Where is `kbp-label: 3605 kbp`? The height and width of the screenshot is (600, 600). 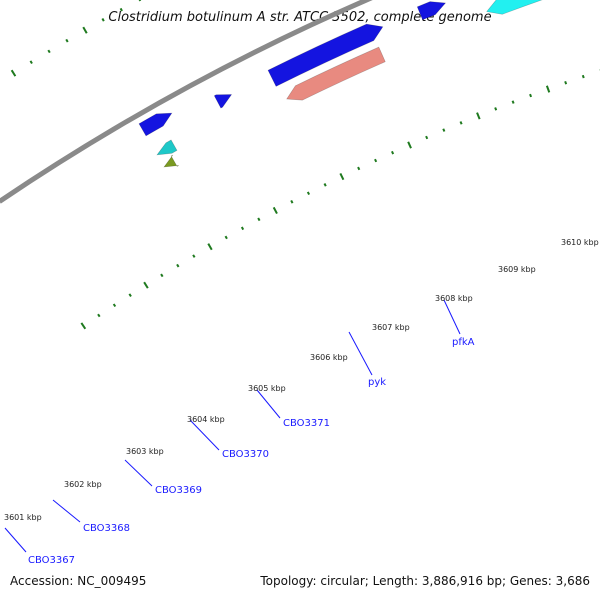
kbp-label: 3605 kbp is located at coordinates (267, 388).